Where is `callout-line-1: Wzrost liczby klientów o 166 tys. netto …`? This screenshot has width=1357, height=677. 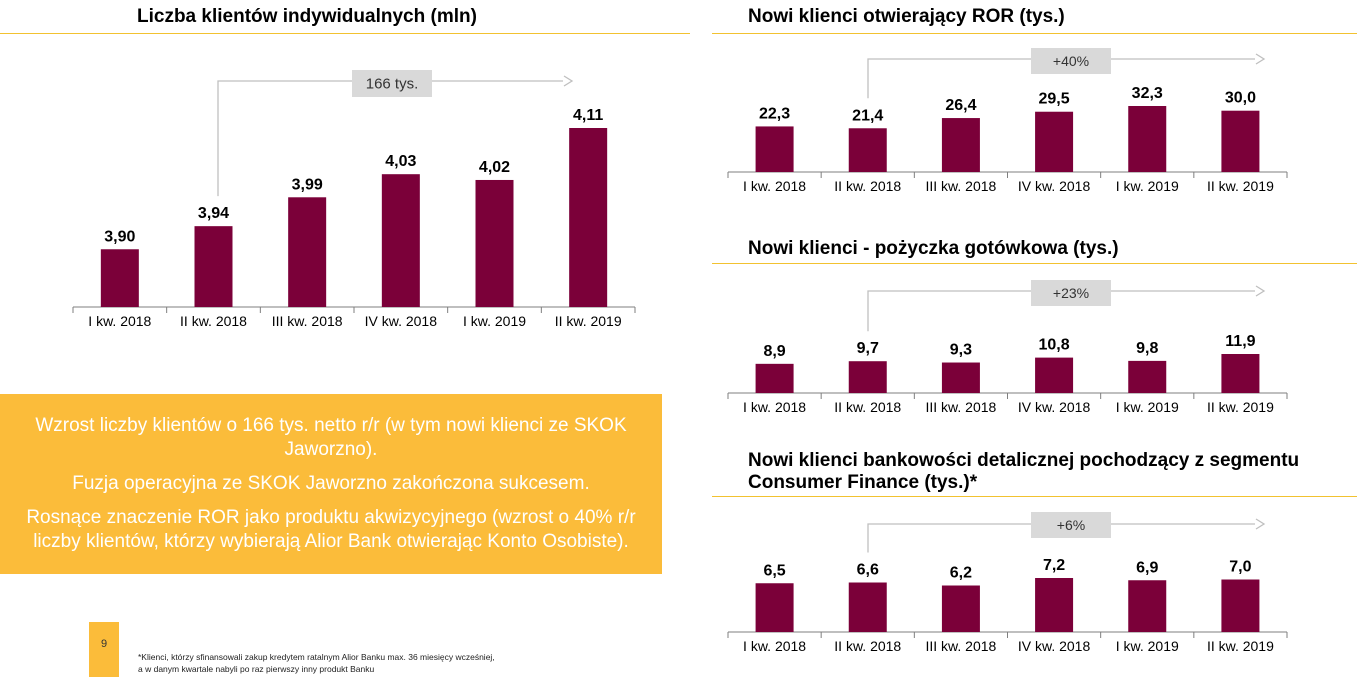
callout-line-1: Wzrost liczby klientów o 166 tys. netto … is located at coordinates (331, 437).